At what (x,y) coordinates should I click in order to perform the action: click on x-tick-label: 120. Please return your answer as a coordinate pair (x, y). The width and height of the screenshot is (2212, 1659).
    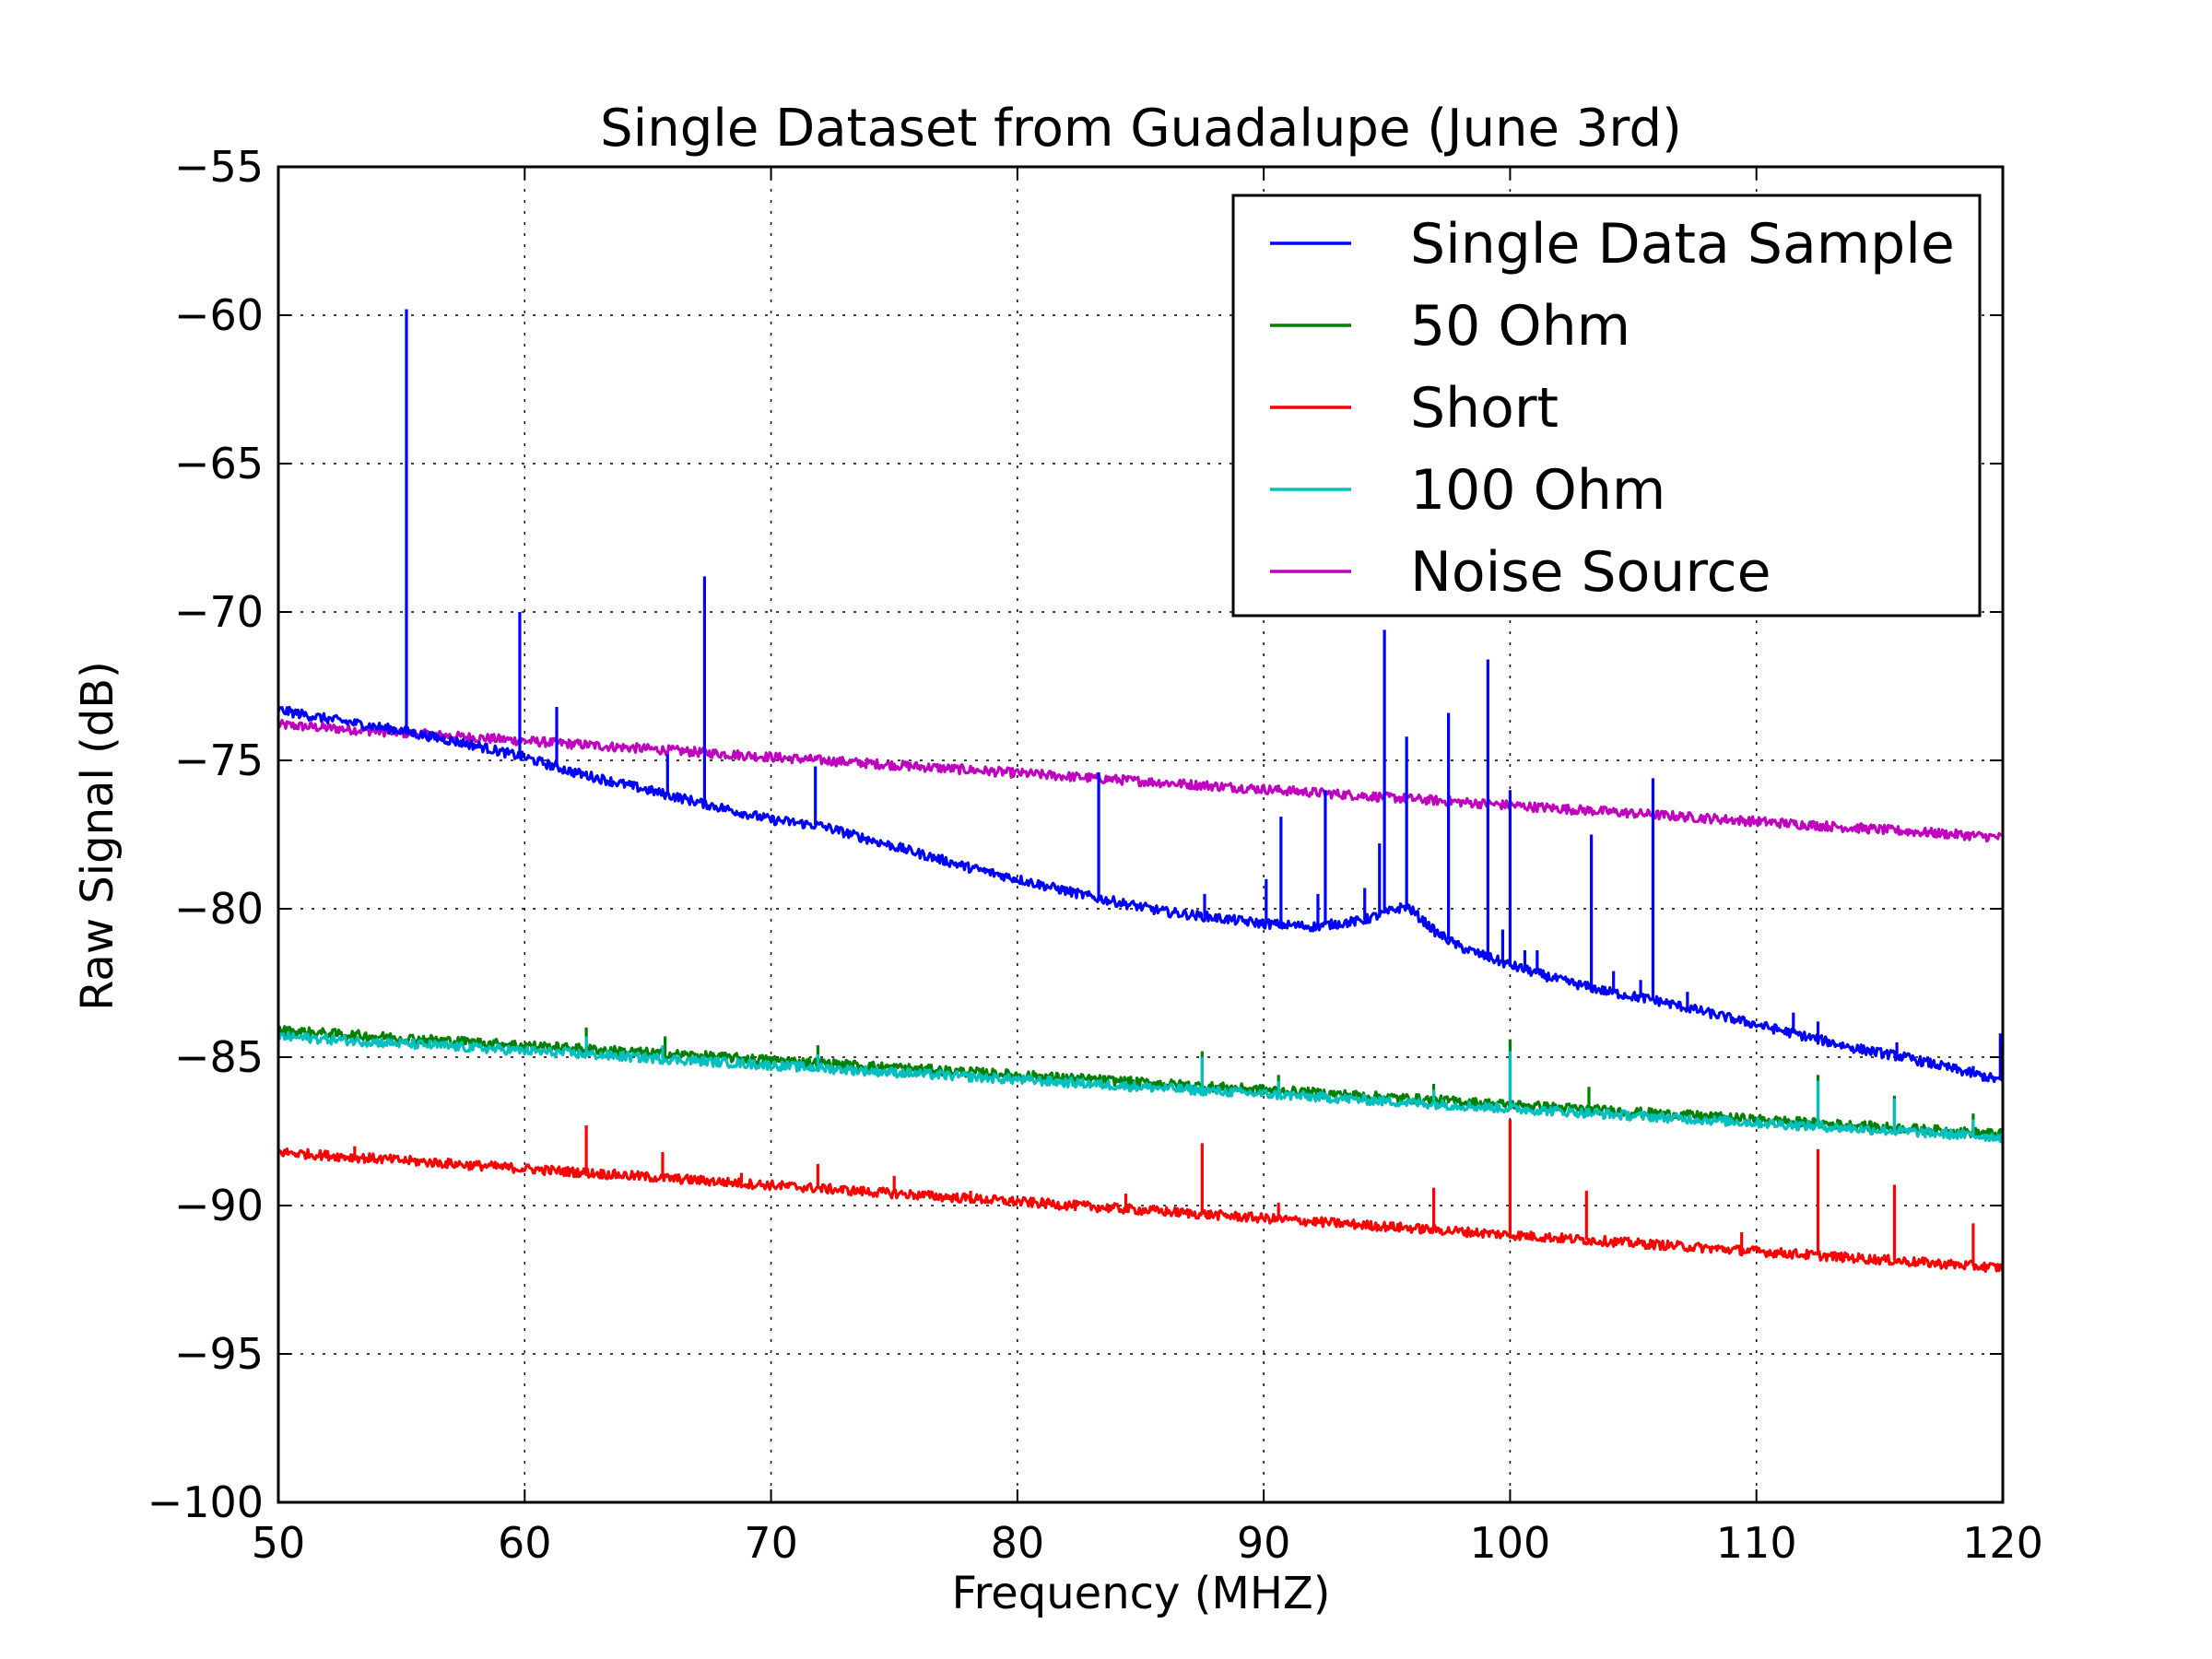
    Looking at the image, I should click on (2002, 1543).